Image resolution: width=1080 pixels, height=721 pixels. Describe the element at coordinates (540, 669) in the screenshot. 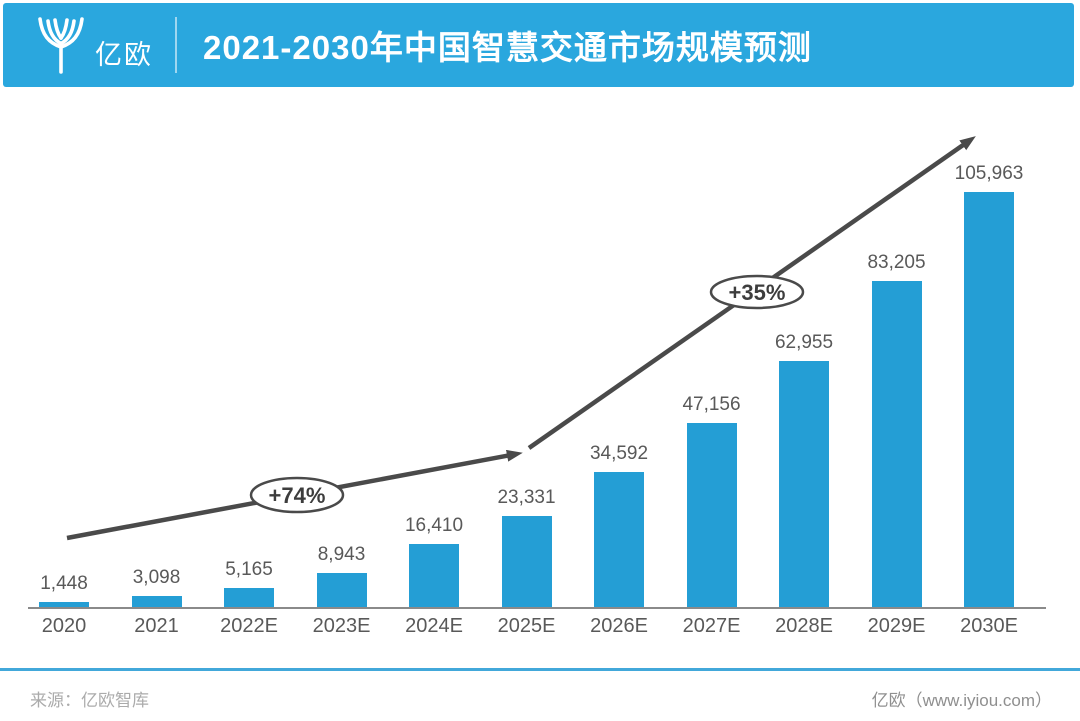

I see `footer-divider-line` at that location.